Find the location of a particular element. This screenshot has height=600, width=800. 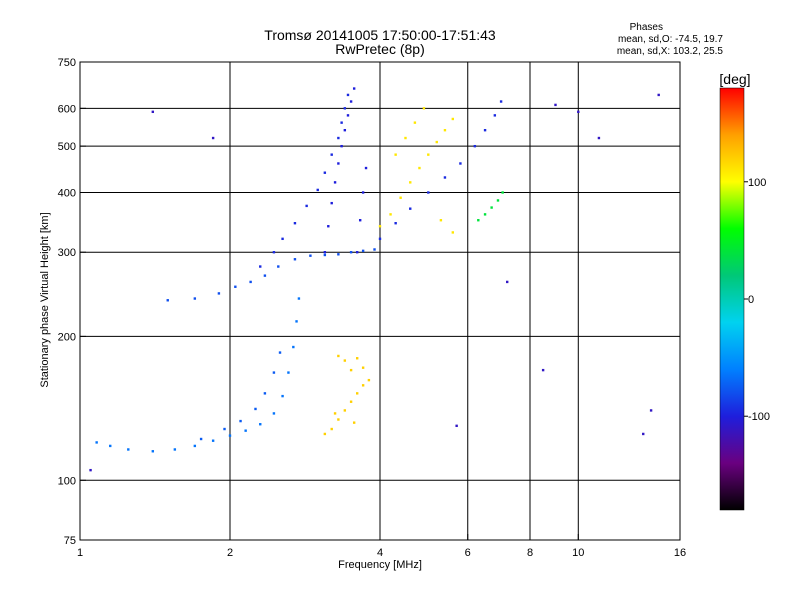

stats-header: Phases is located at coordinates (646, 27).